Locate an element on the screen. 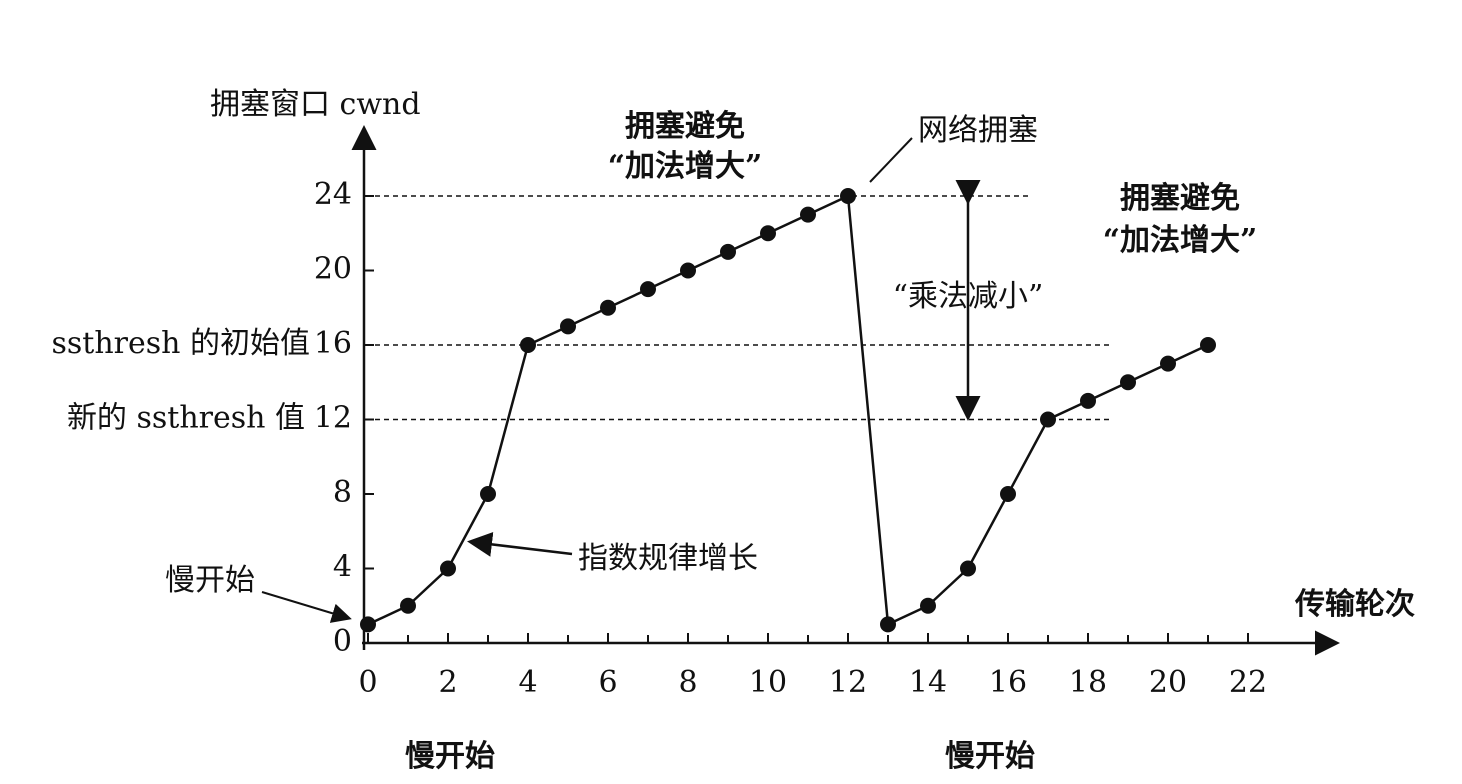  x-tick-label: 2 is located at coordinates (447, 682).